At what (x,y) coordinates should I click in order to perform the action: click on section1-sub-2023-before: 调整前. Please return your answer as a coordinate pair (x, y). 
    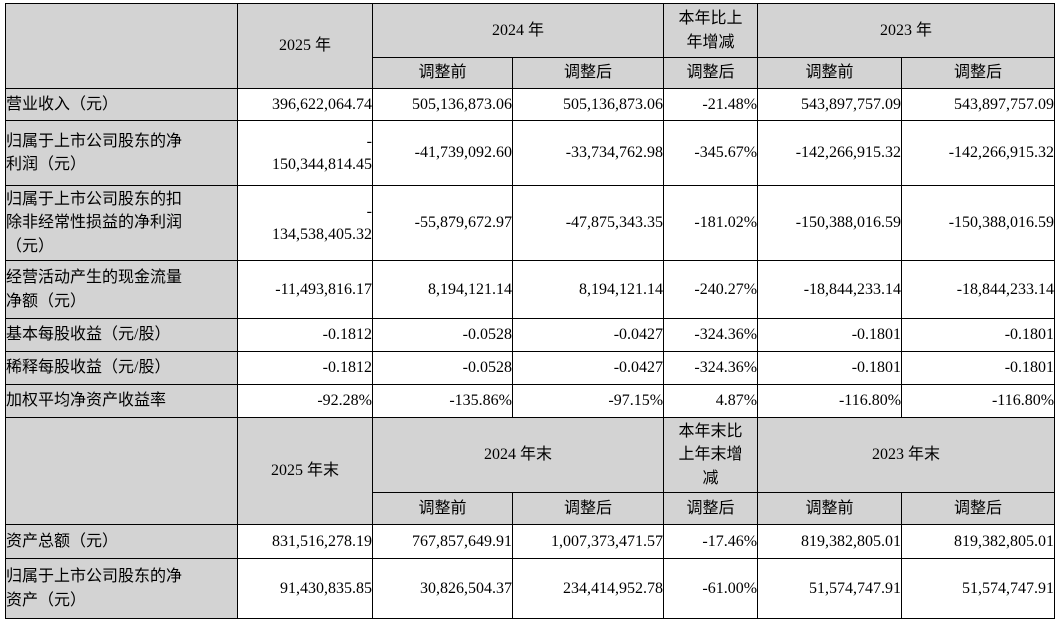
    Looking at the image, I should click on (830, 73).